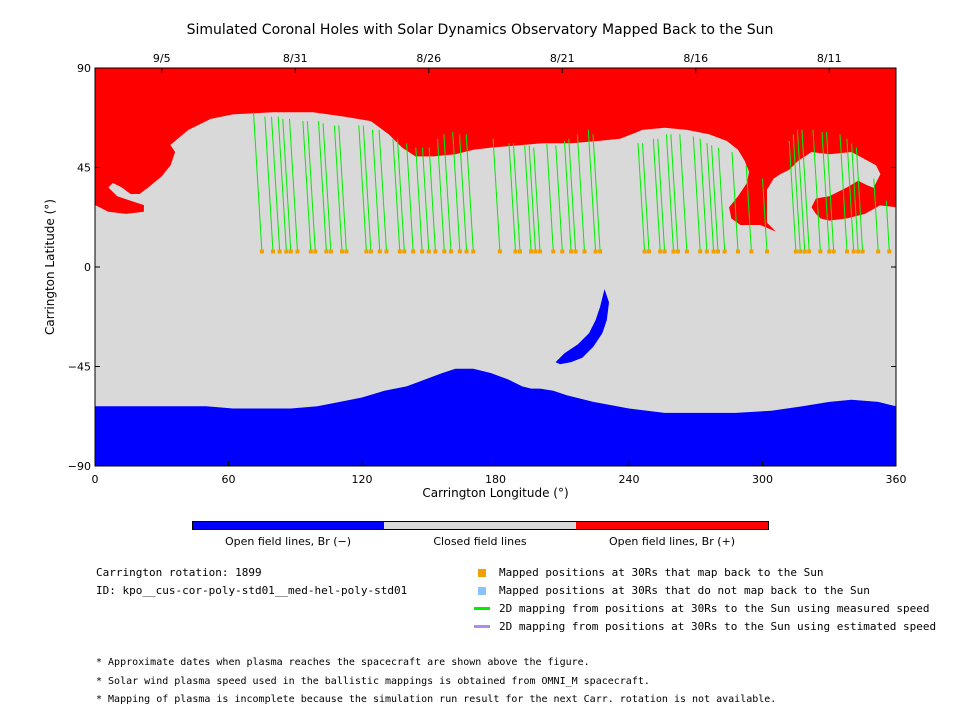 Image resolution: width=960 pixels, height=720 pixels. What do you see at coordinates (896, 479) in the screenshot?
I see `x-tick-label: 360` at bounding box center [896, 479].